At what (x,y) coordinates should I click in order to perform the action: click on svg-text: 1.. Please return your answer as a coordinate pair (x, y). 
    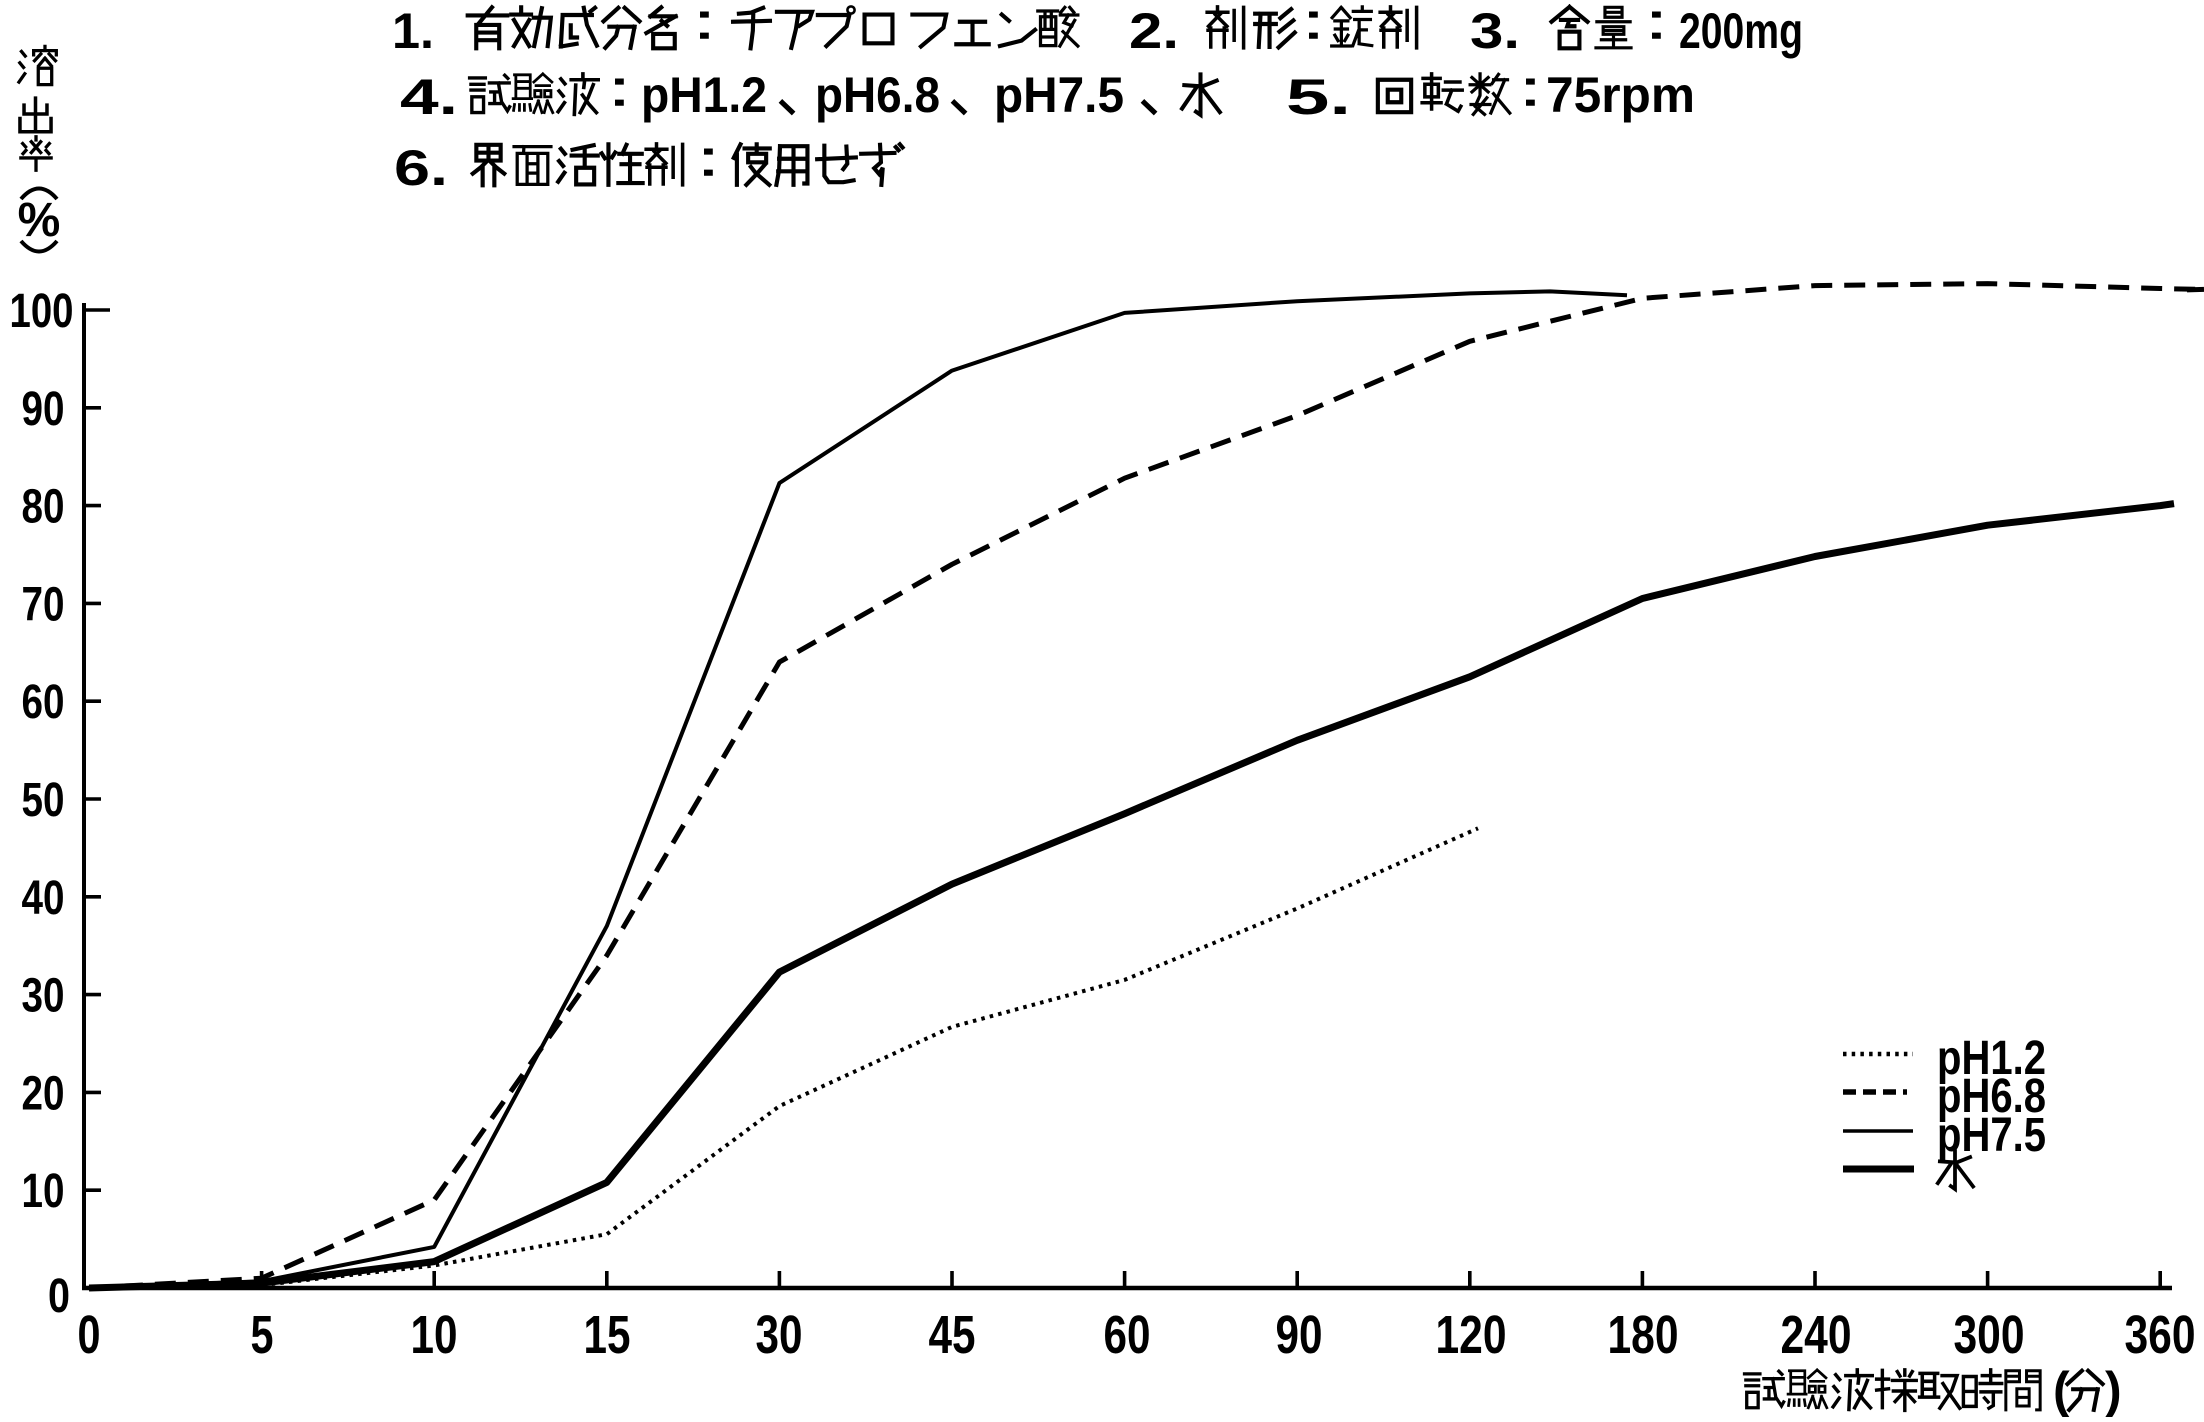
    Looking at the image, I should click on (413, 31).